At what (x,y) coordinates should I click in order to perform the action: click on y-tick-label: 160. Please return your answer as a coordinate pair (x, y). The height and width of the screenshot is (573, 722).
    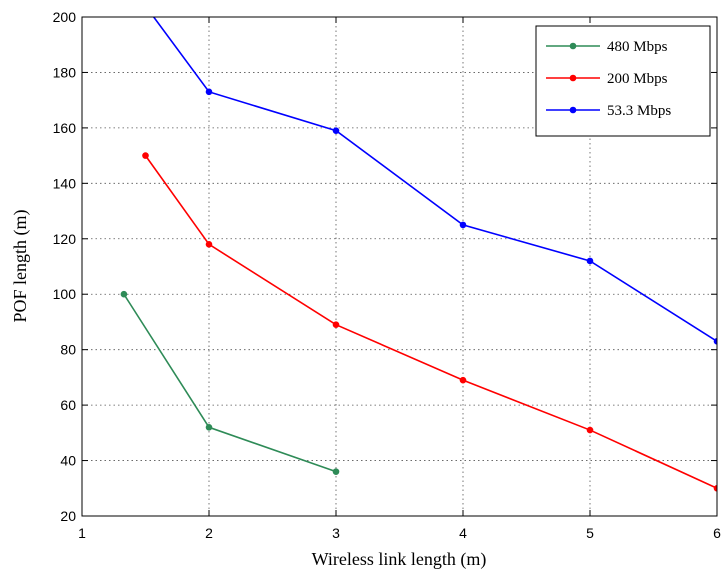
    Looking at the image, I should click on (65, 128).